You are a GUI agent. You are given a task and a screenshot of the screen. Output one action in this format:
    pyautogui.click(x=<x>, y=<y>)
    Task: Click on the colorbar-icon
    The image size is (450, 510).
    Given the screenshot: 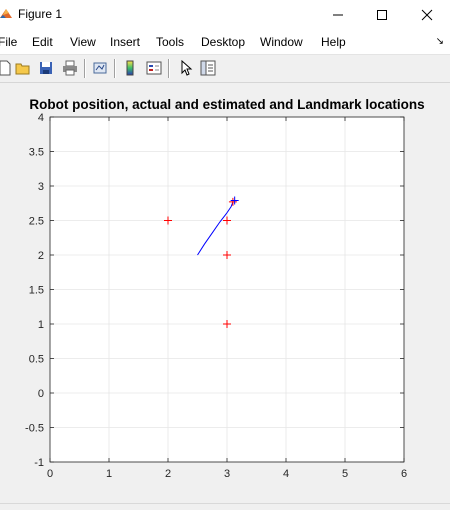 What is the action you would take?
    pyautogui.click(x=130, y=68)
    